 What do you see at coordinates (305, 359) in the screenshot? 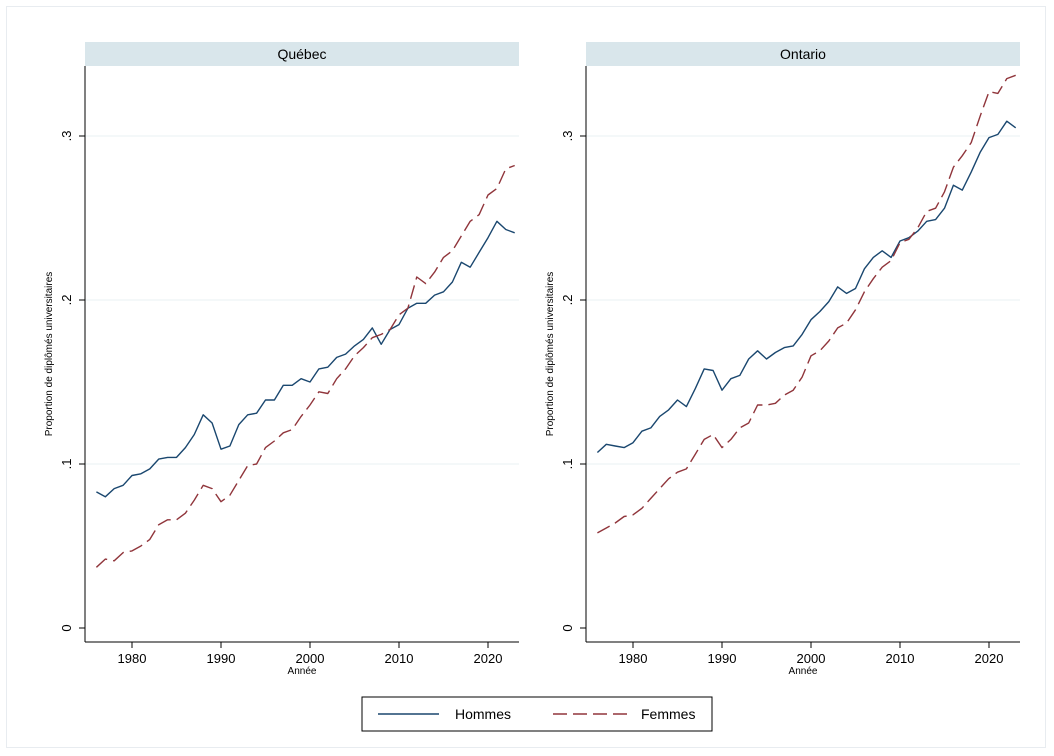
I see `series-line-hommes` at bounding box center [305, 359].